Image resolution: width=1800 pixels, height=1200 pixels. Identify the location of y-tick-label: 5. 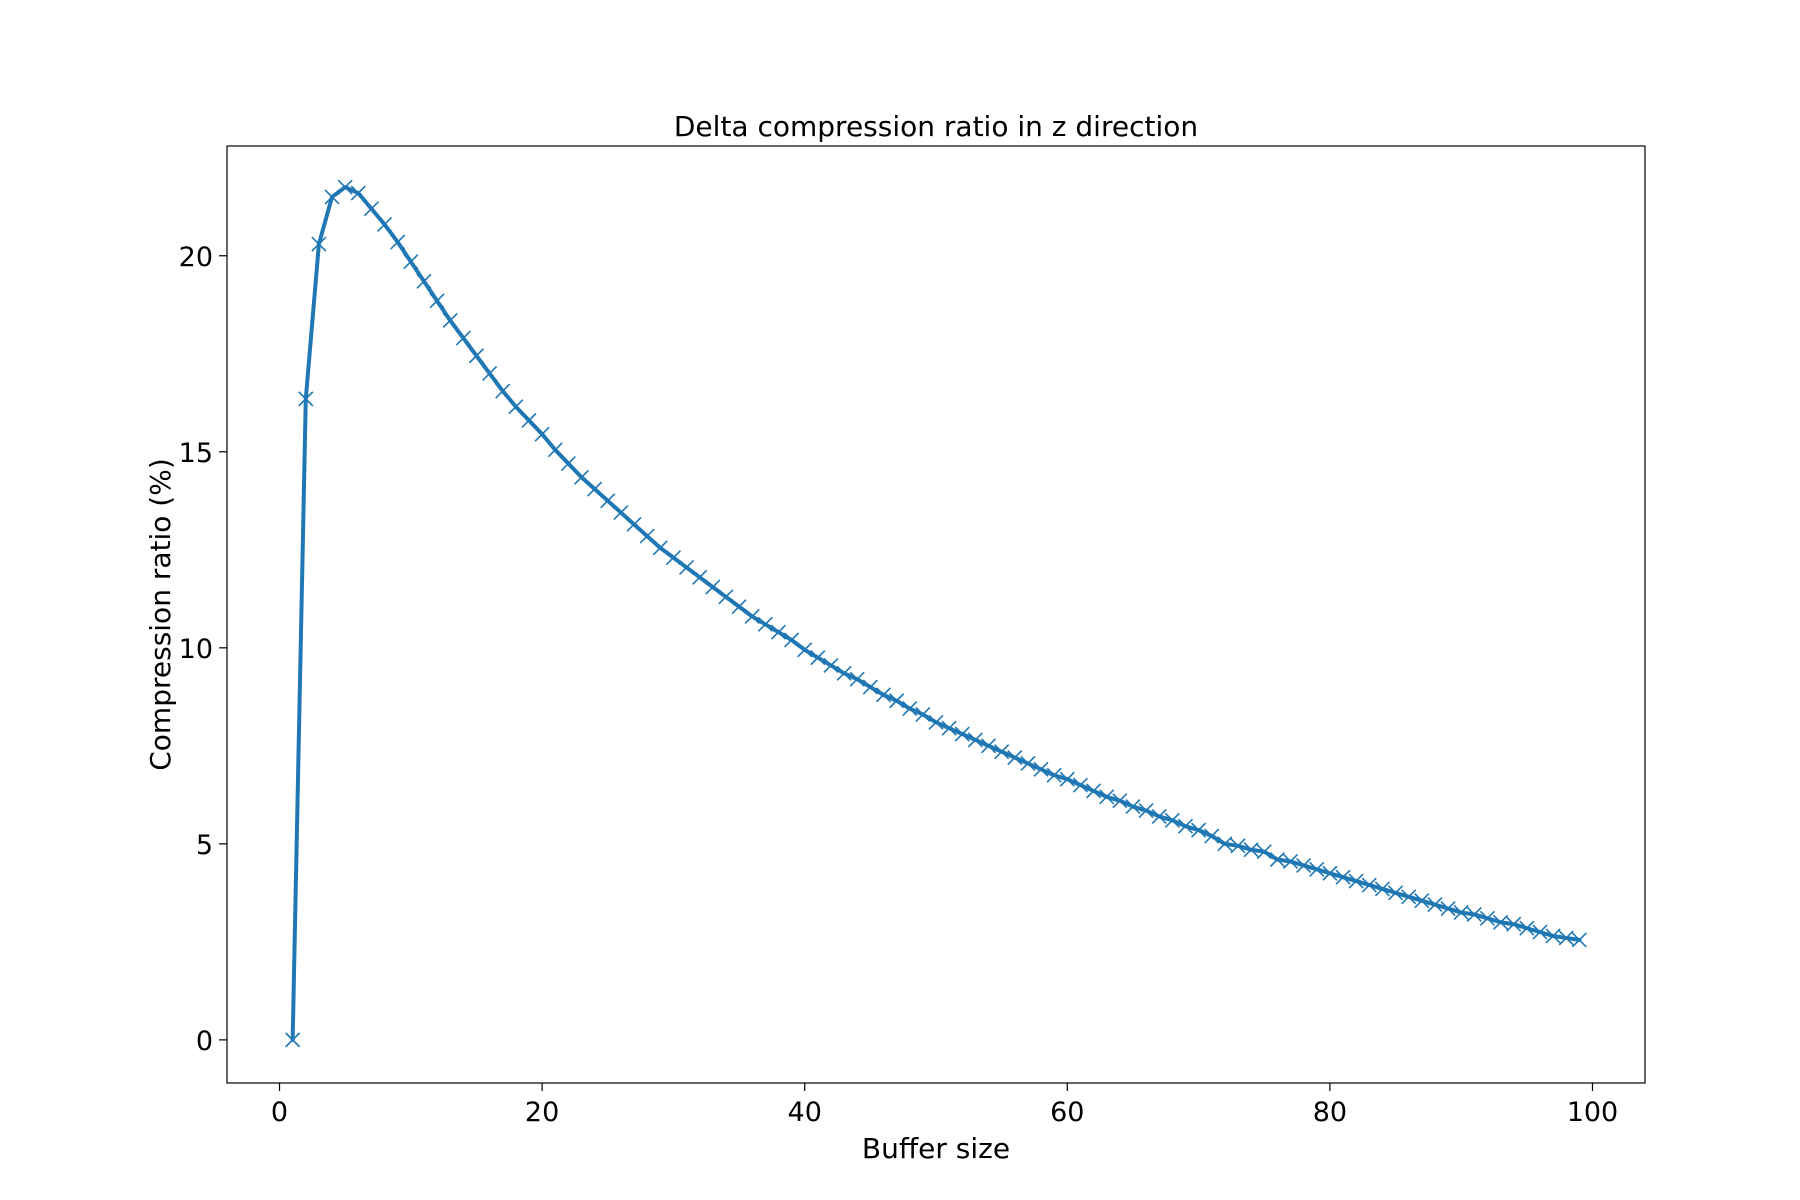
(204, 845).